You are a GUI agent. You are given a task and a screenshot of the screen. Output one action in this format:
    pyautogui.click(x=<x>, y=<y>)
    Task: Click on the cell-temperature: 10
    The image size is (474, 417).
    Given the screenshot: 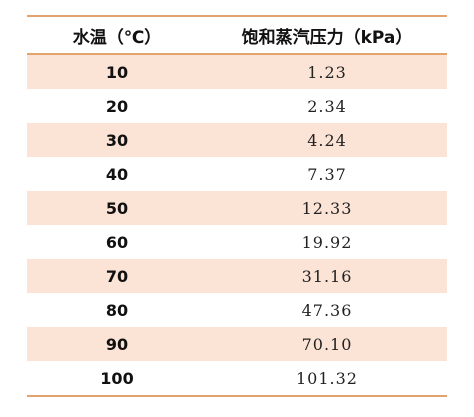 What is the action you would take?
    pyautogui.click(x=117, y=72)
    